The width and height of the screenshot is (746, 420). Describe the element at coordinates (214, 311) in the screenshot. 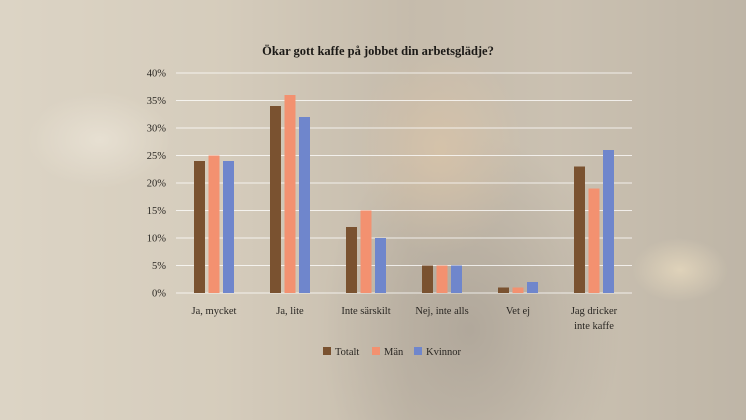

I see `x-category-label: Ja, mycket` at that location.